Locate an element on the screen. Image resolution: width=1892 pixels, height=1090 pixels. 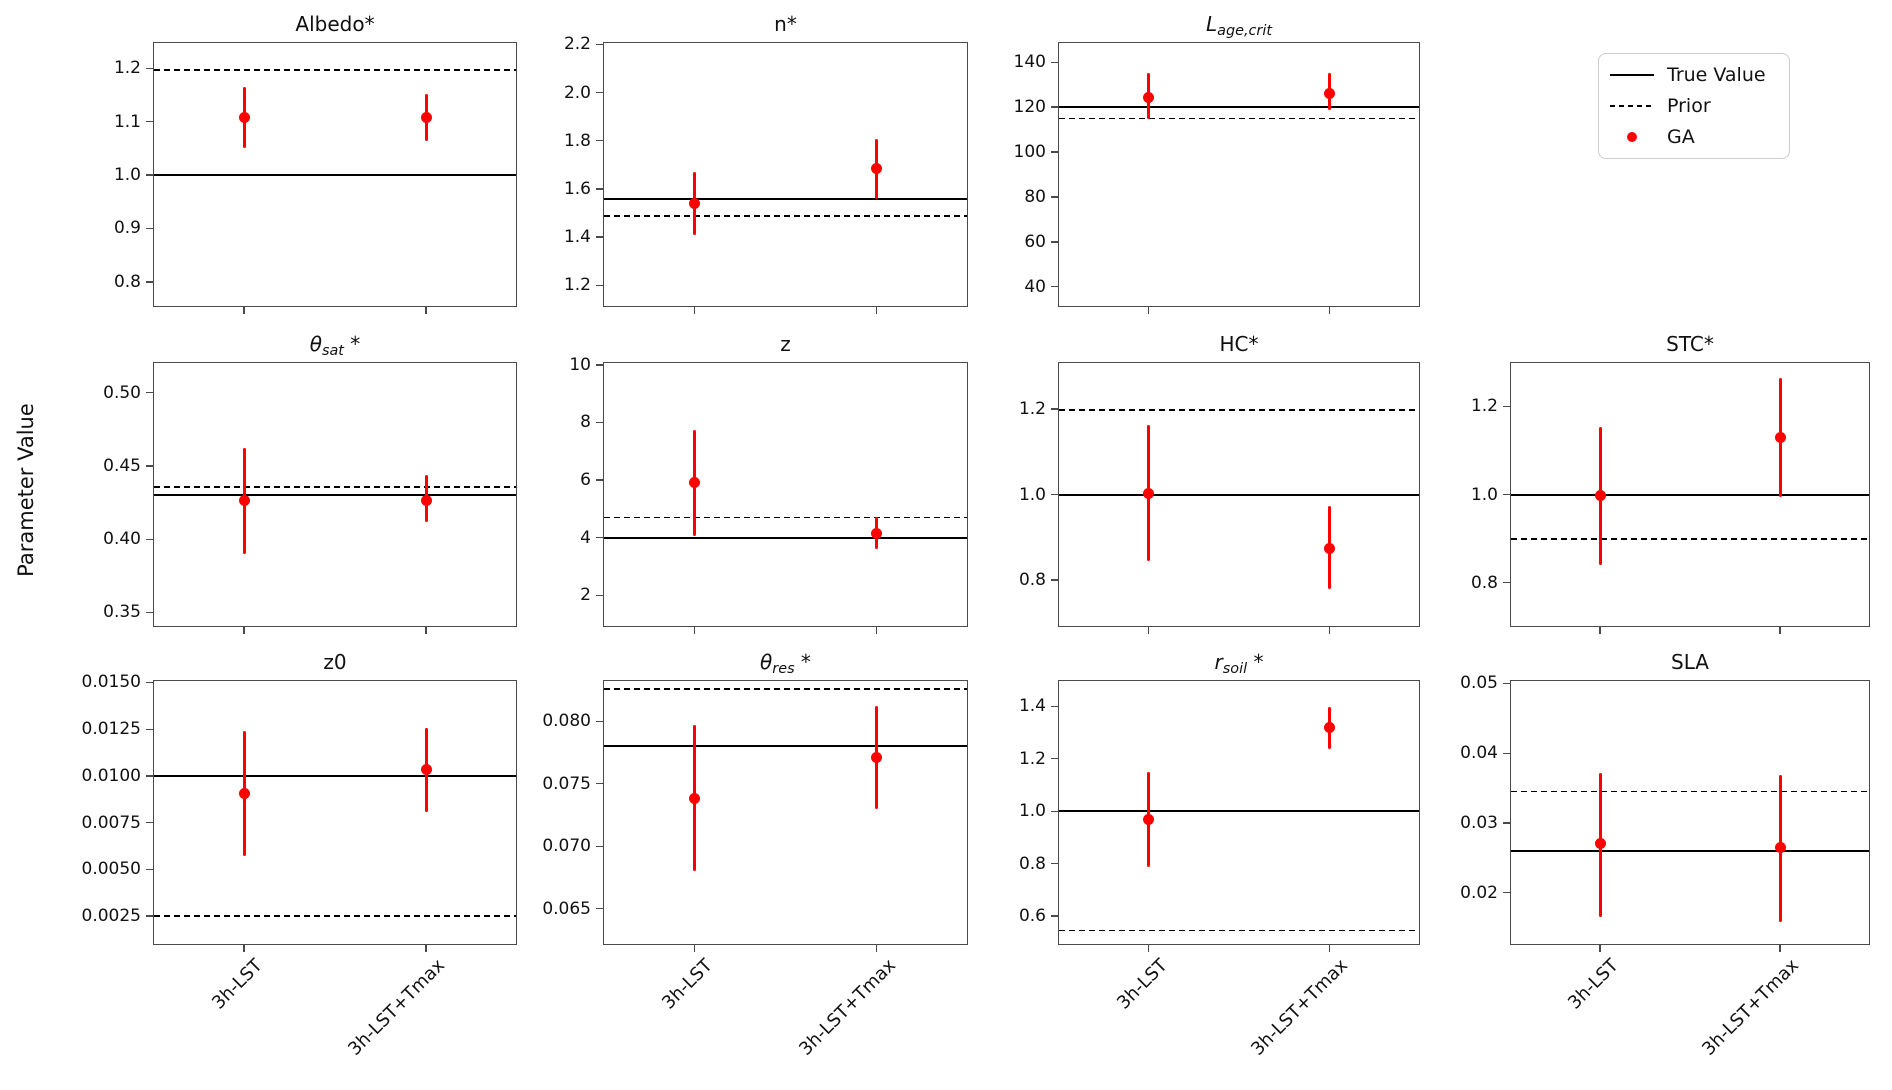
plot-area-z is located at coordinates (785, 494).